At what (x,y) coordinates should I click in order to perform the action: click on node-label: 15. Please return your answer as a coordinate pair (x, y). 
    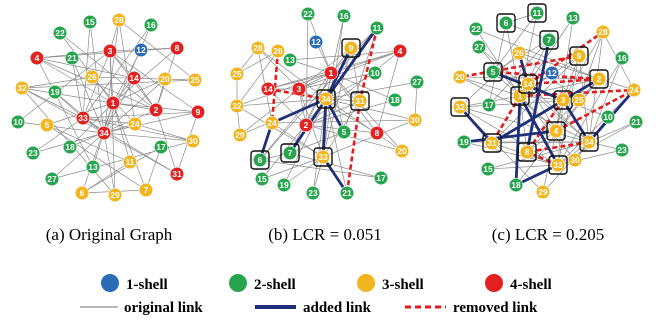
    Looking at the image, I should click on (90, 22).